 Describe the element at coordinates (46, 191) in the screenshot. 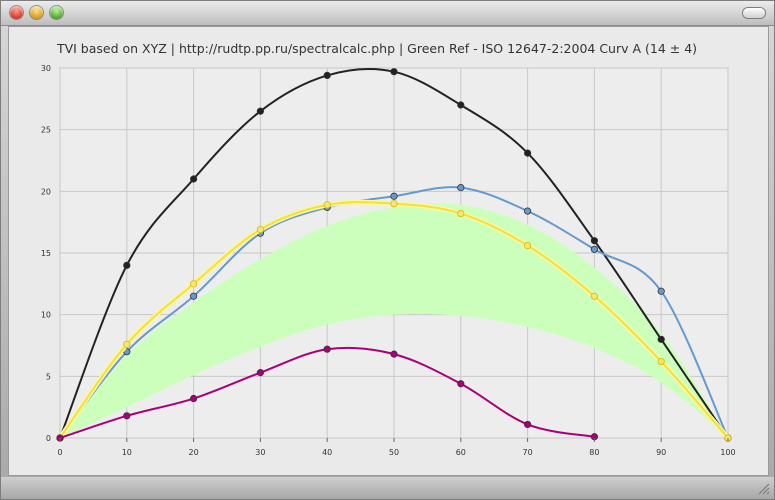

I see `y-tick-label: 20` at that location.